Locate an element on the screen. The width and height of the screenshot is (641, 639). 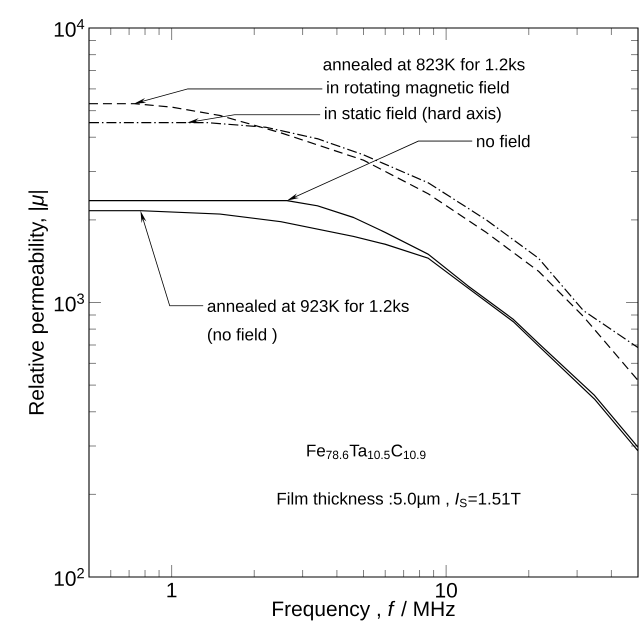
annotation: in static field (hard axis) is located at coordinates (413, 114).